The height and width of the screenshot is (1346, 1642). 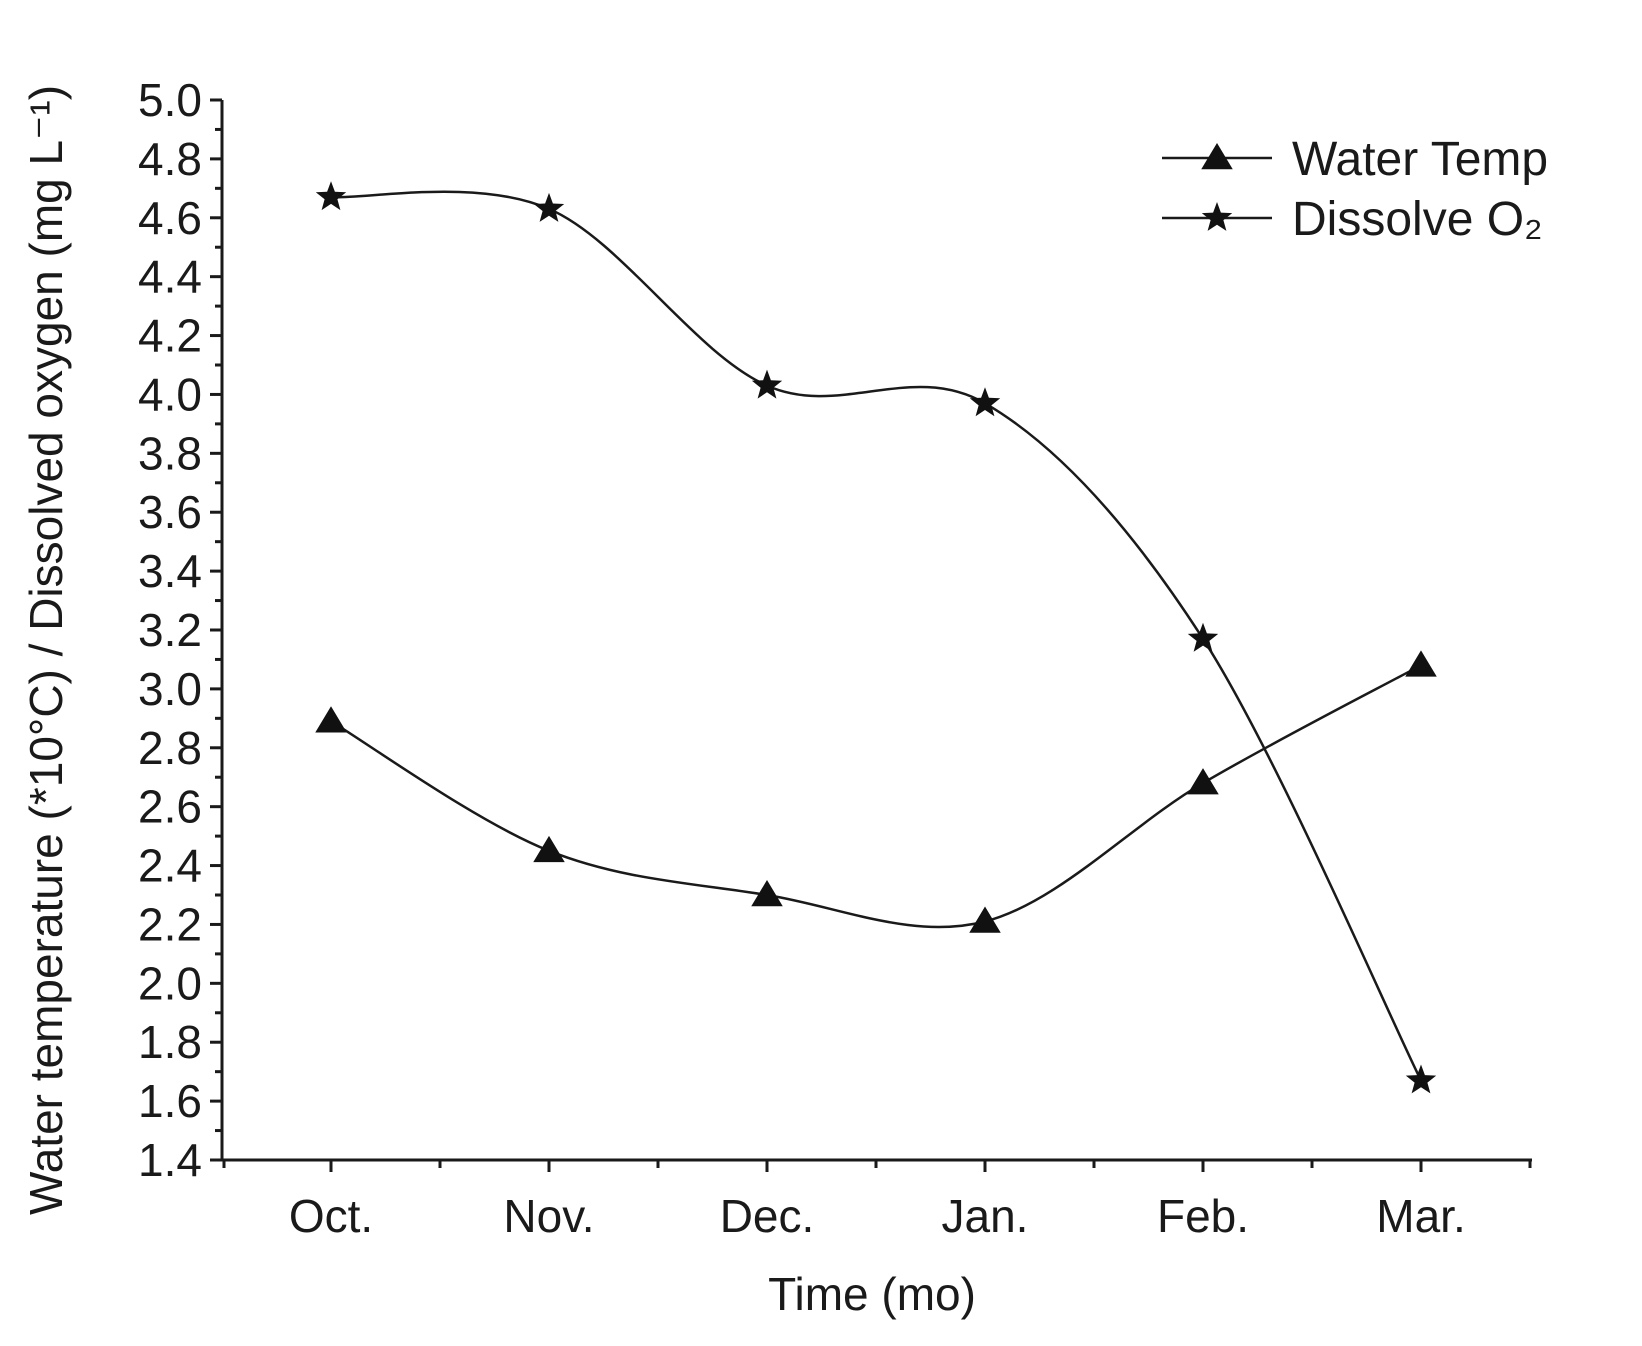 What do you see at coordinates (170, 1160) in the screenshot?
I see `y-tick-label: 1.4` at bounding box center [170, 1160].